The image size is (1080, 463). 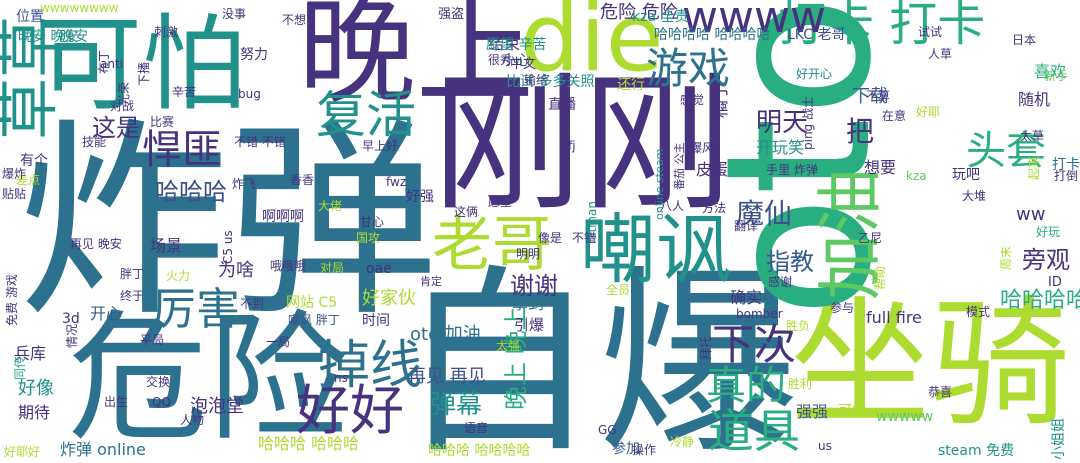 What do you see at coordinates (234, 14) in the screenshot?
I see `word-meishi: 没事` at bounding box center [234, 14].